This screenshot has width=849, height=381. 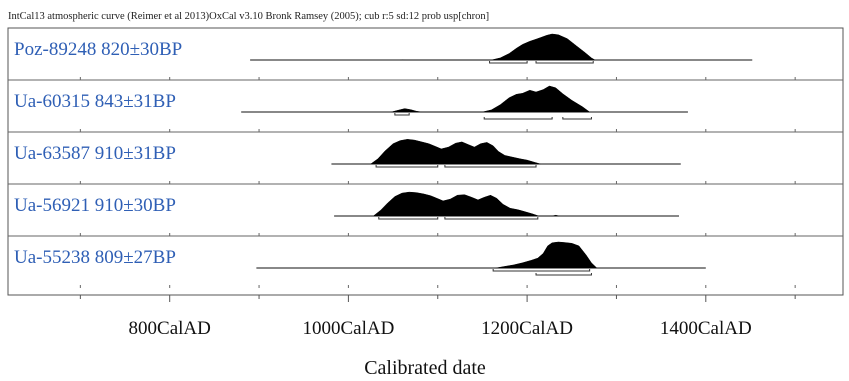 I want to click on x-axis-title: Calibrated date, so click(x=425, y=368).